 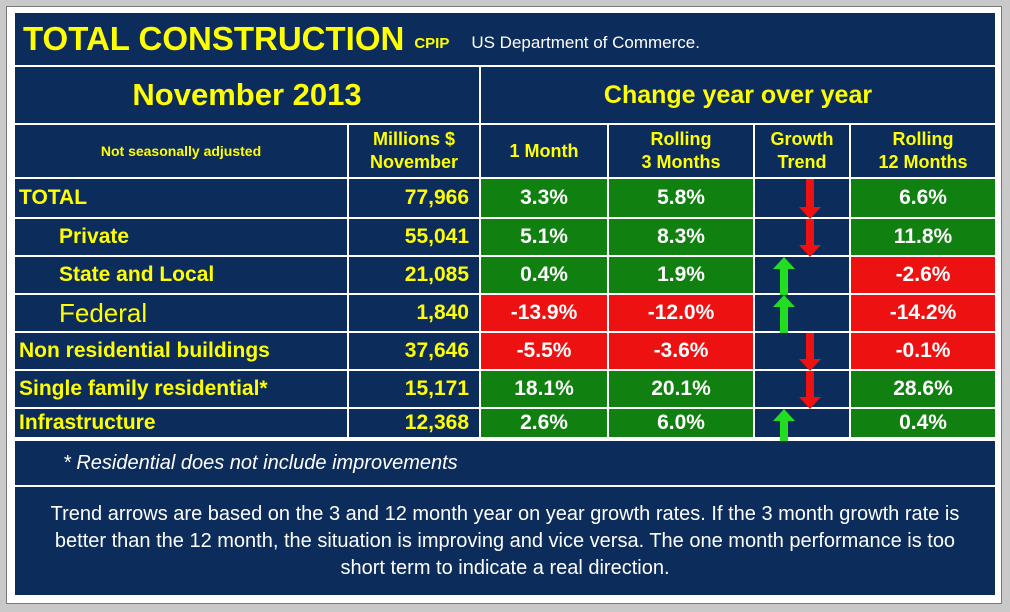 I want to click on row-1month: 2.6%, so click(x=544, y=422).